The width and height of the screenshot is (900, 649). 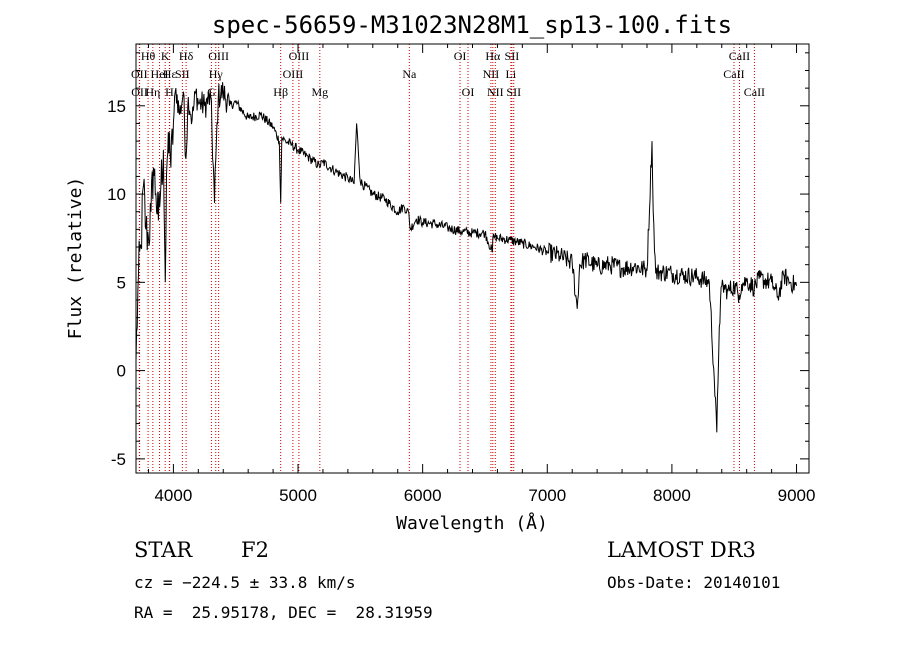 I want to click on x-tick-label: 8000, so click(x=672, y=495).